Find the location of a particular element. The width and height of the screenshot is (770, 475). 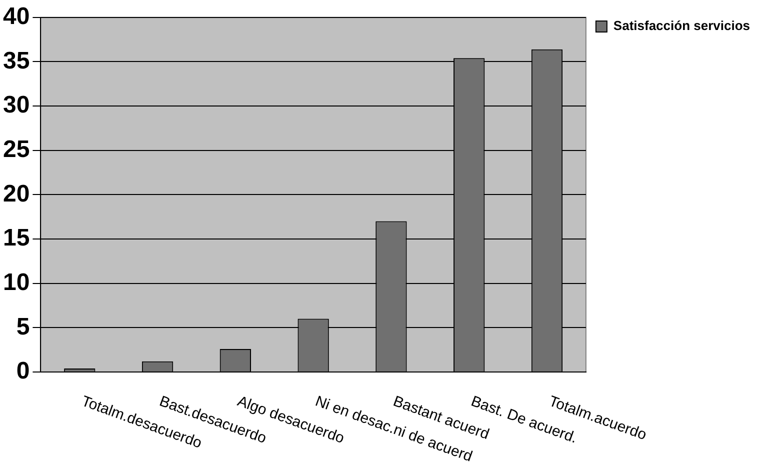

y-tick-label: 10 is located at coordinates (16, 282).